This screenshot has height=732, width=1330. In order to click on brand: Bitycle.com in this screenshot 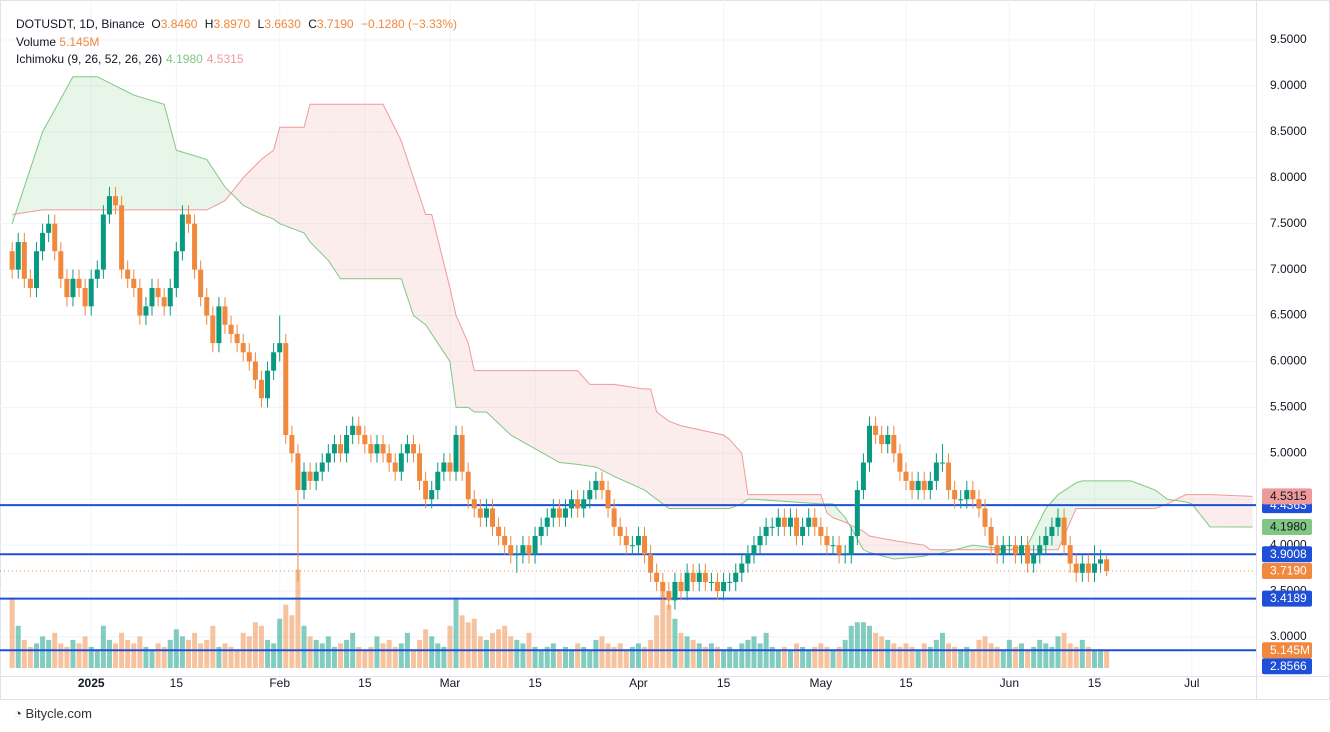, I will do `click(58, 713)`.